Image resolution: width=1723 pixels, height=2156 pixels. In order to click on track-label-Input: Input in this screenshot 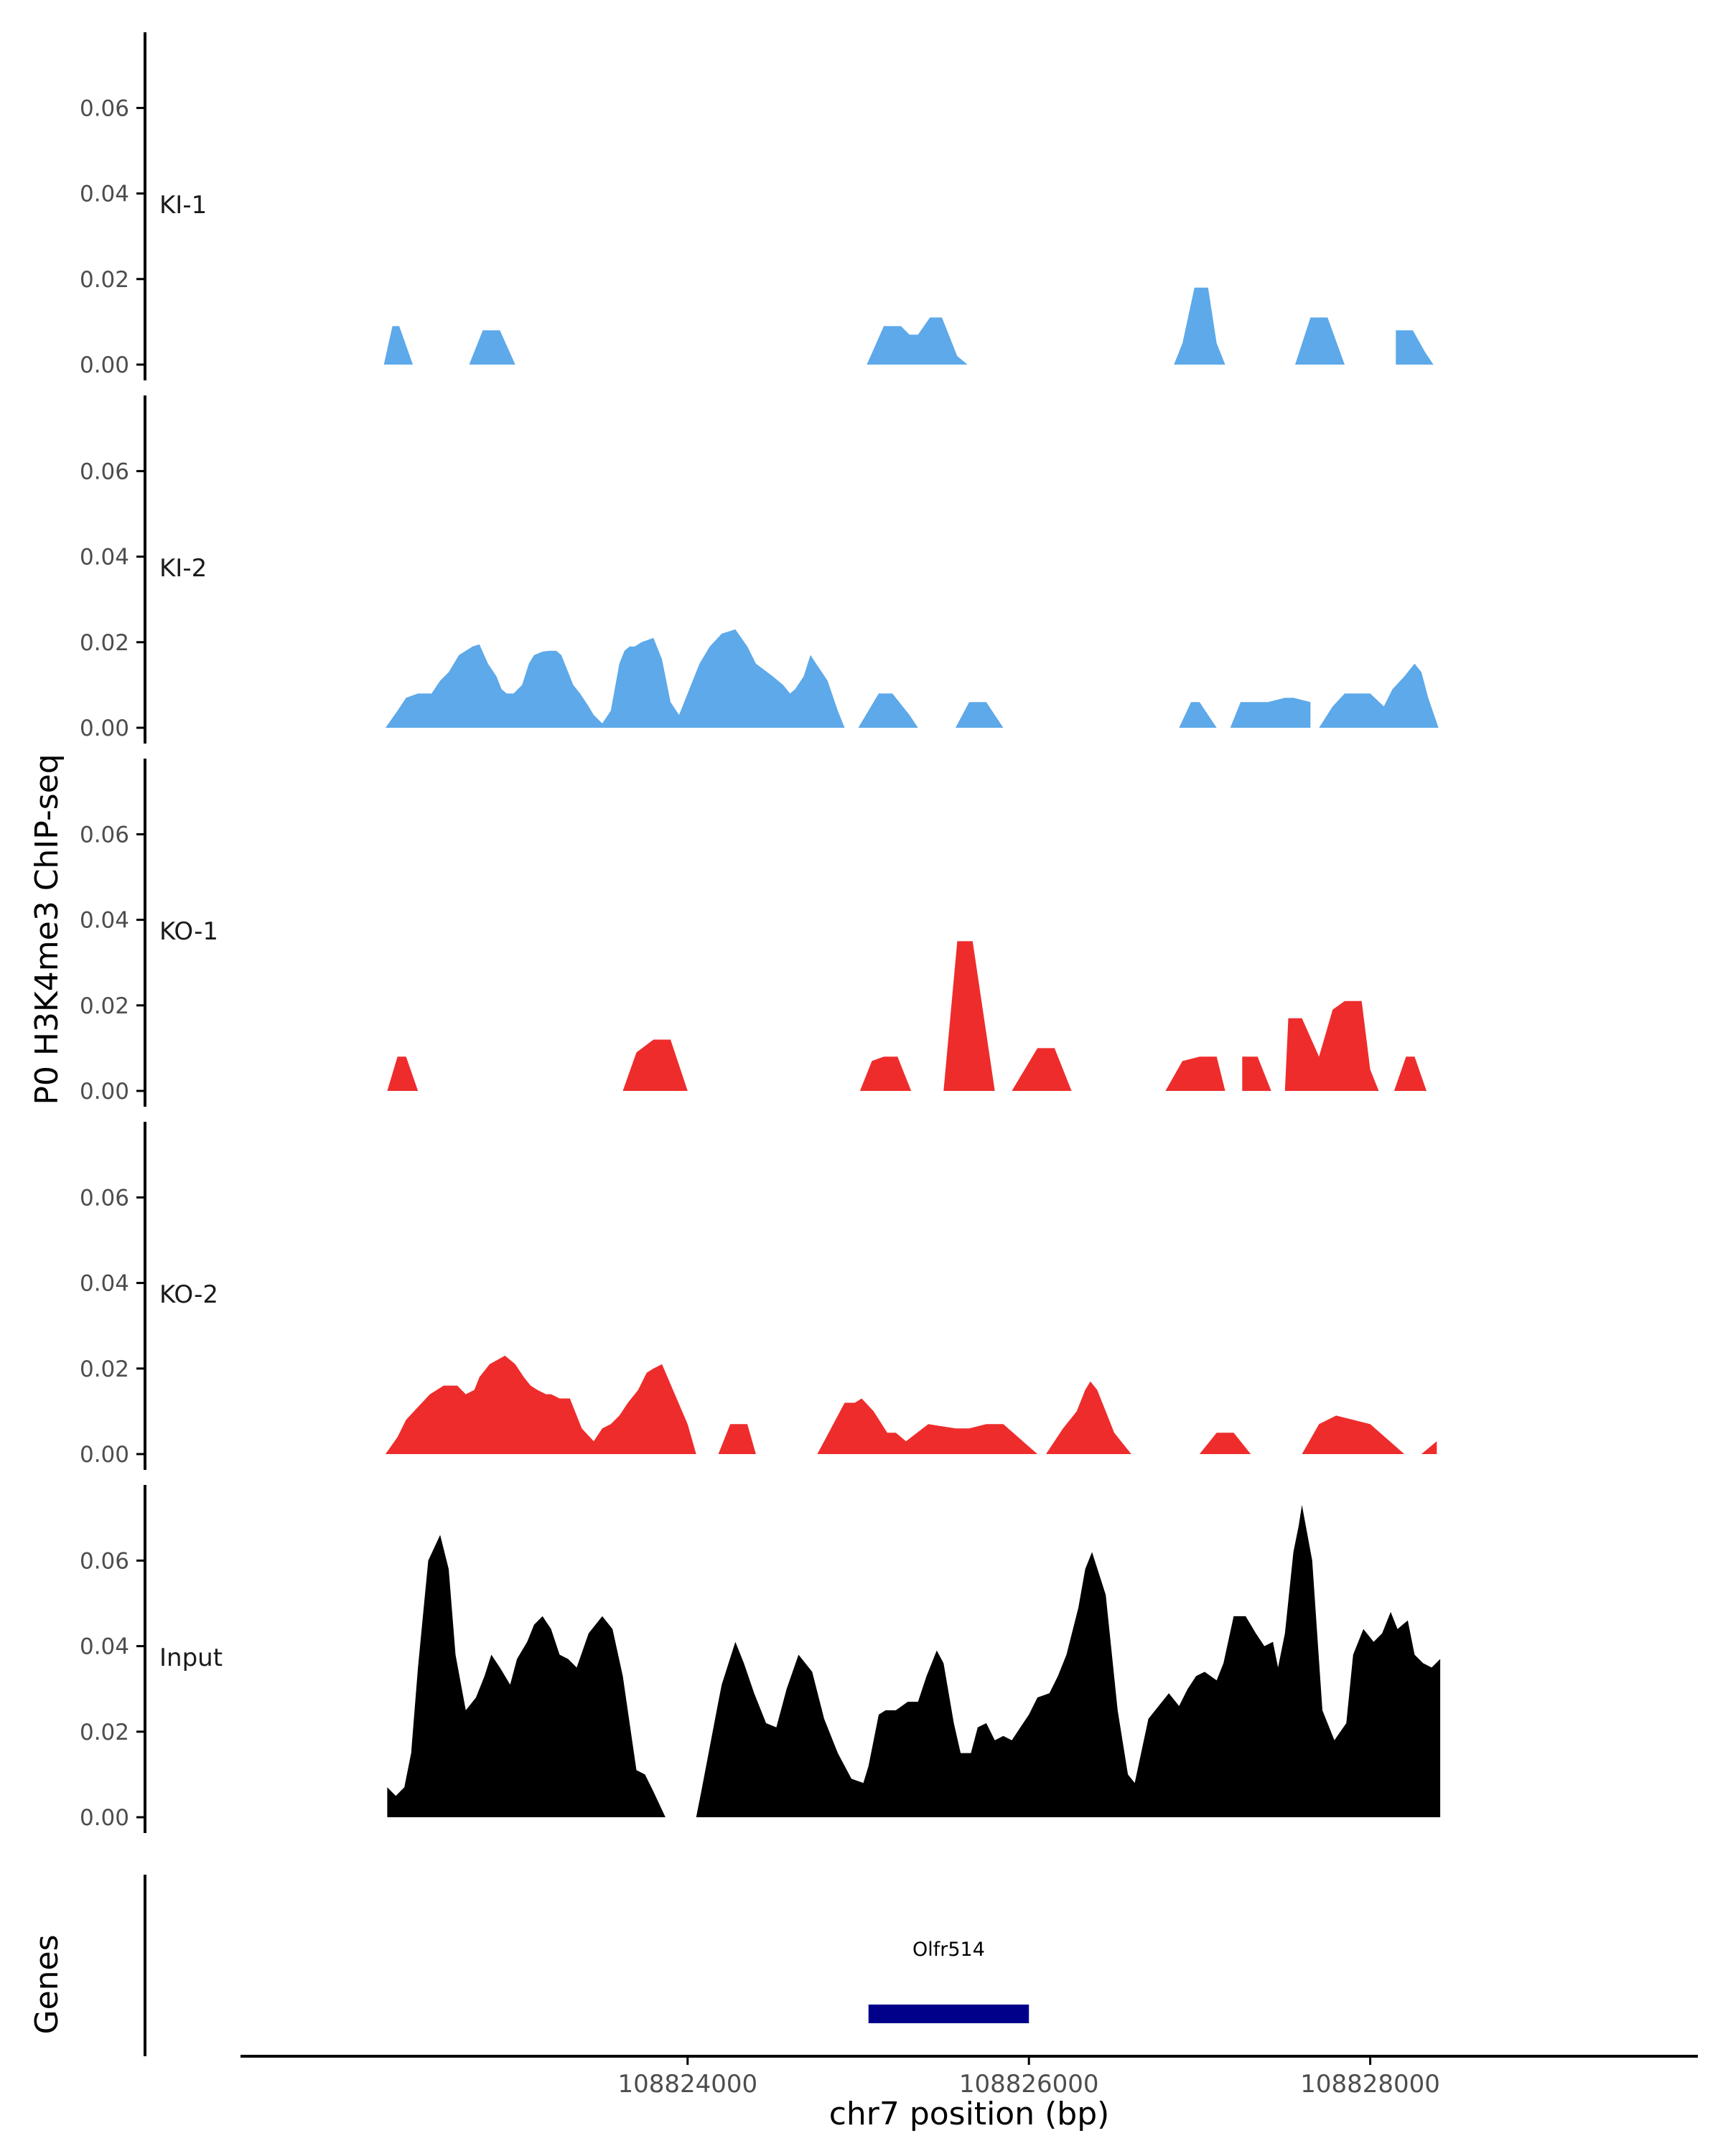, I will do `click(191, 1658)`.